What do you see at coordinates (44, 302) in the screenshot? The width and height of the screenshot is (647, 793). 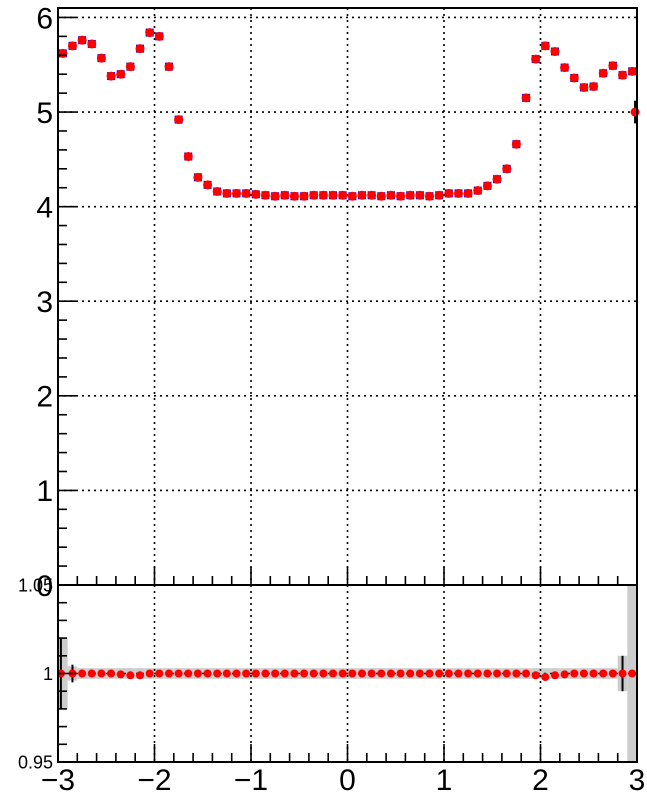 I see `y-tick-label: 3` at bounding box center [44, 302].